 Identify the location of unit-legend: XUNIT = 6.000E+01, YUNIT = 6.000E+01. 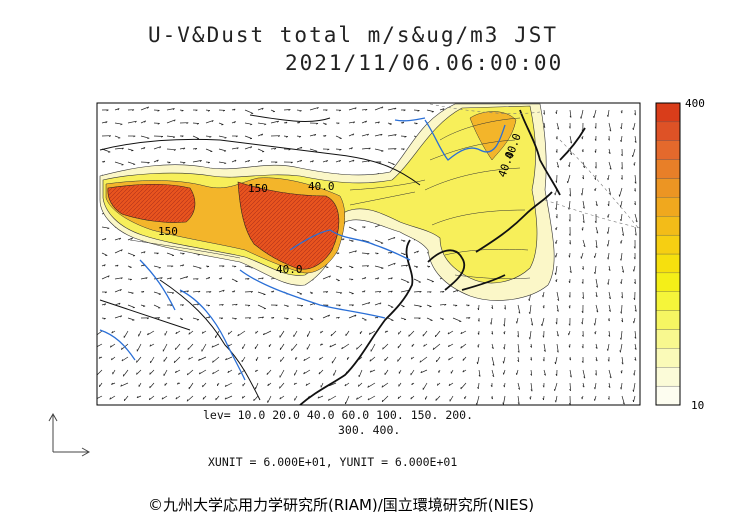
(333, 462).